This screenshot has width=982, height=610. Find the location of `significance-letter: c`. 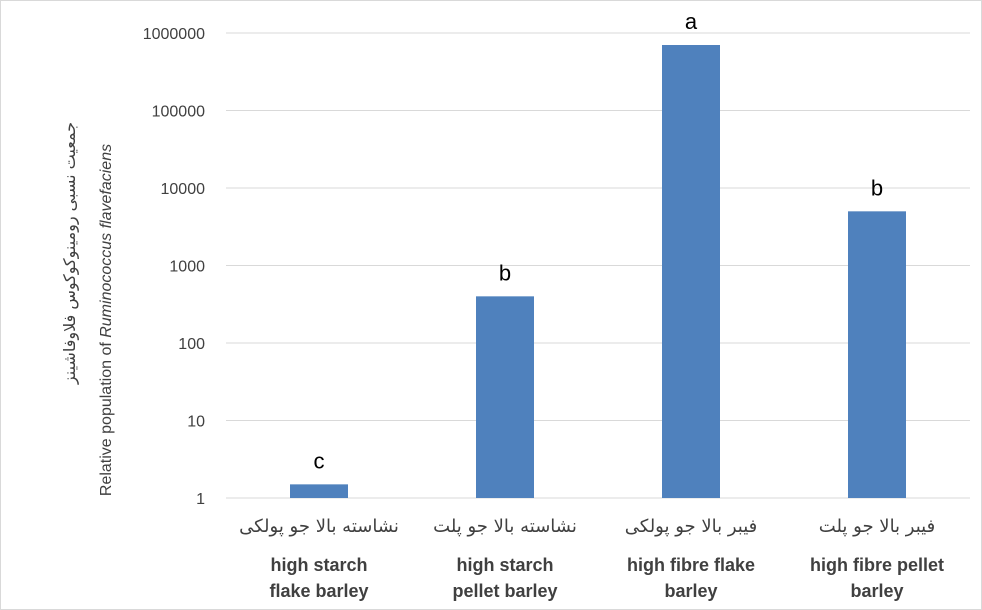

significance-letter: c is located at coordinates (319, 460).